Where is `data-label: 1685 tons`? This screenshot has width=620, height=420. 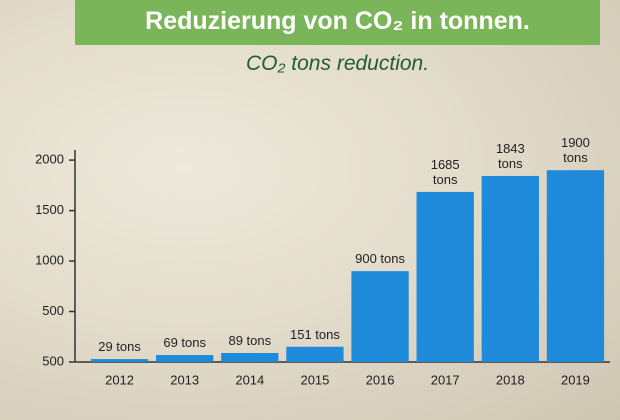 data-label: 1685 tons is located at coordinates (445, 171).